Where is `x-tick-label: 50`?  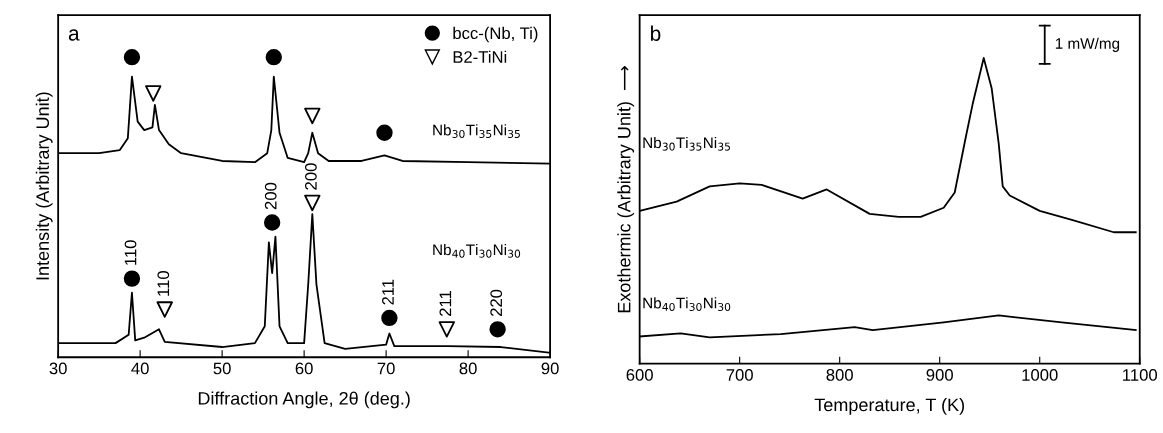 x-tick-label: 50 is located at coordinates (222, 368).